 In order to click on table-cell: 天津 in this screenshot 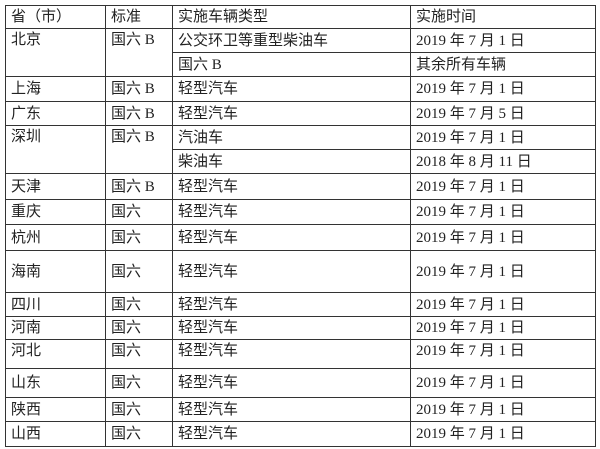, I will do `click(55, 186)`.